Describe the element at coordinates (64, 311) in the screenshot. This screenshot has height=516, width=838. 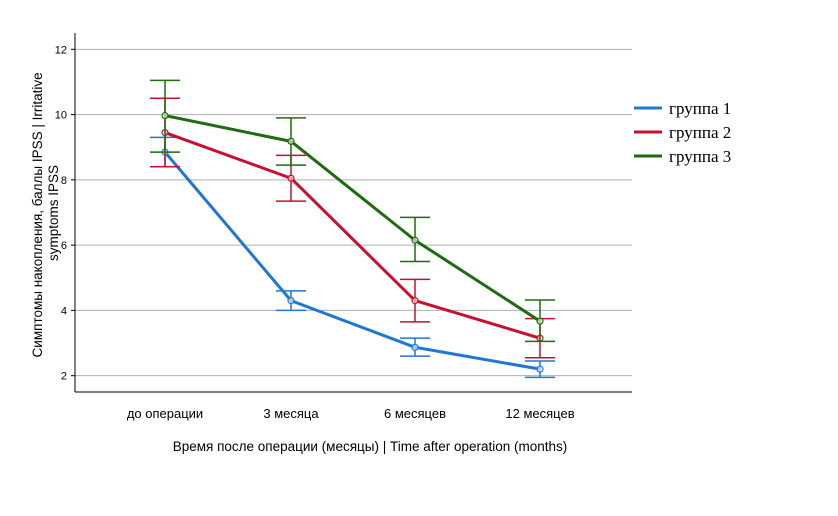
I see `y-tick-label: 4` at that location.